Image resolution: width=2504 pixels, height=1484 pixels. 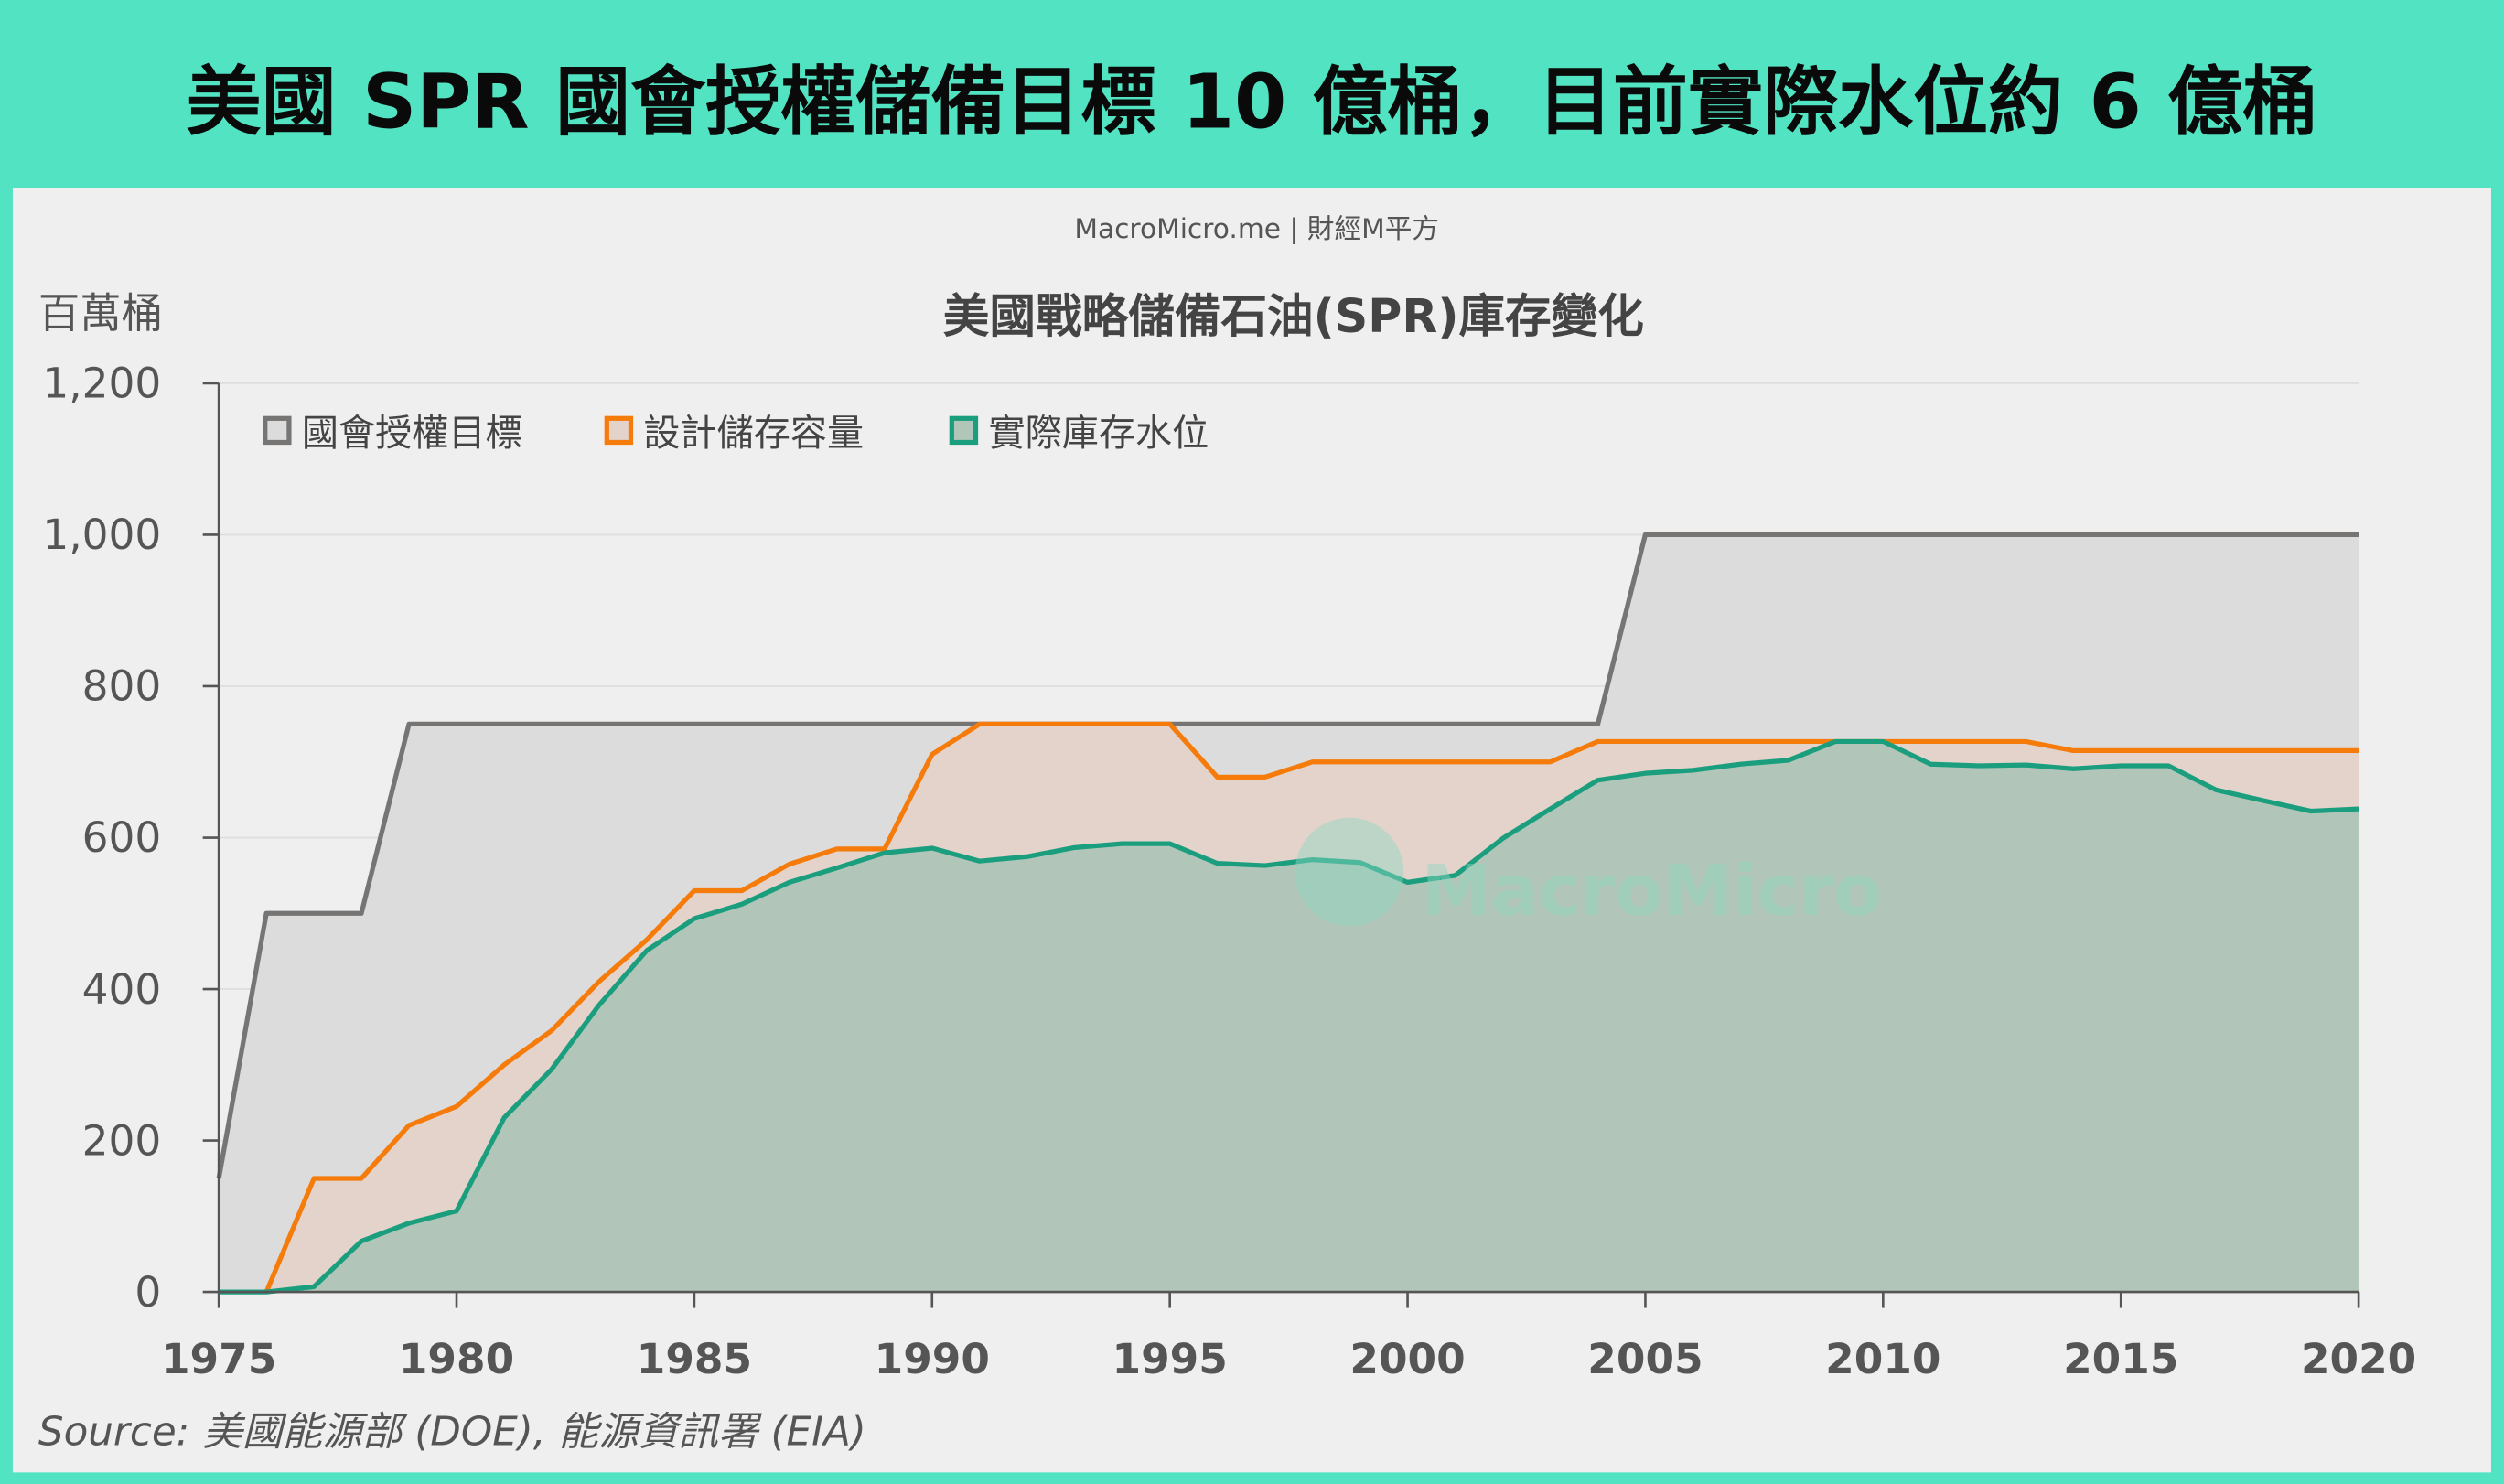 I want to click on y-tick-label: 0, so click(x=147, y=1292).